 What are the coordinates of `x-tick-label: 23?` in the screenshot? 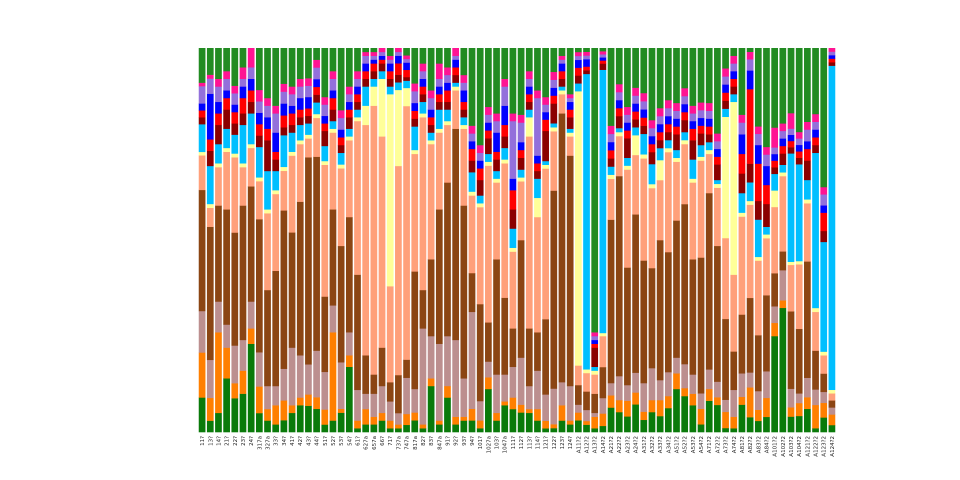 It's located at (244, 441).